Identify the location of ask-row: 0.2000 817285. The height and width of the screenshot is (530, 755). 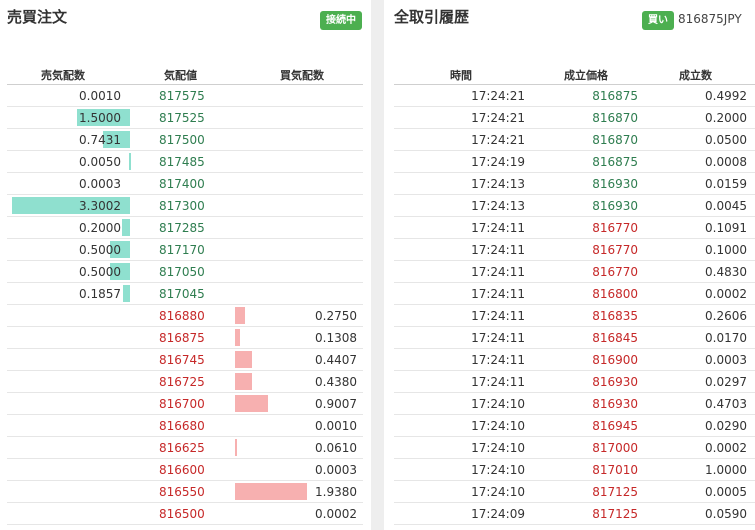
(185, 228).